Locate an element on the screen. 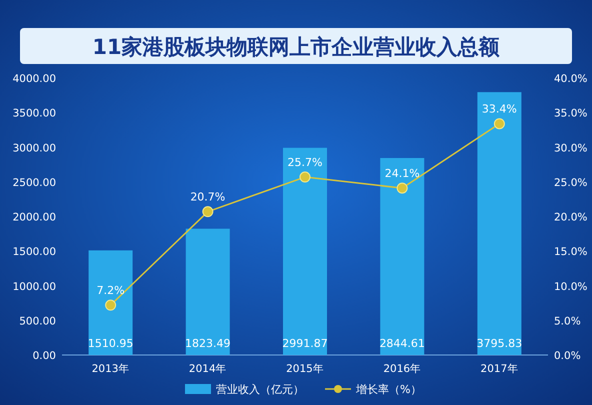 The image size is (592, 405). data-label: 7.2% is located at coordinates (110, 291).